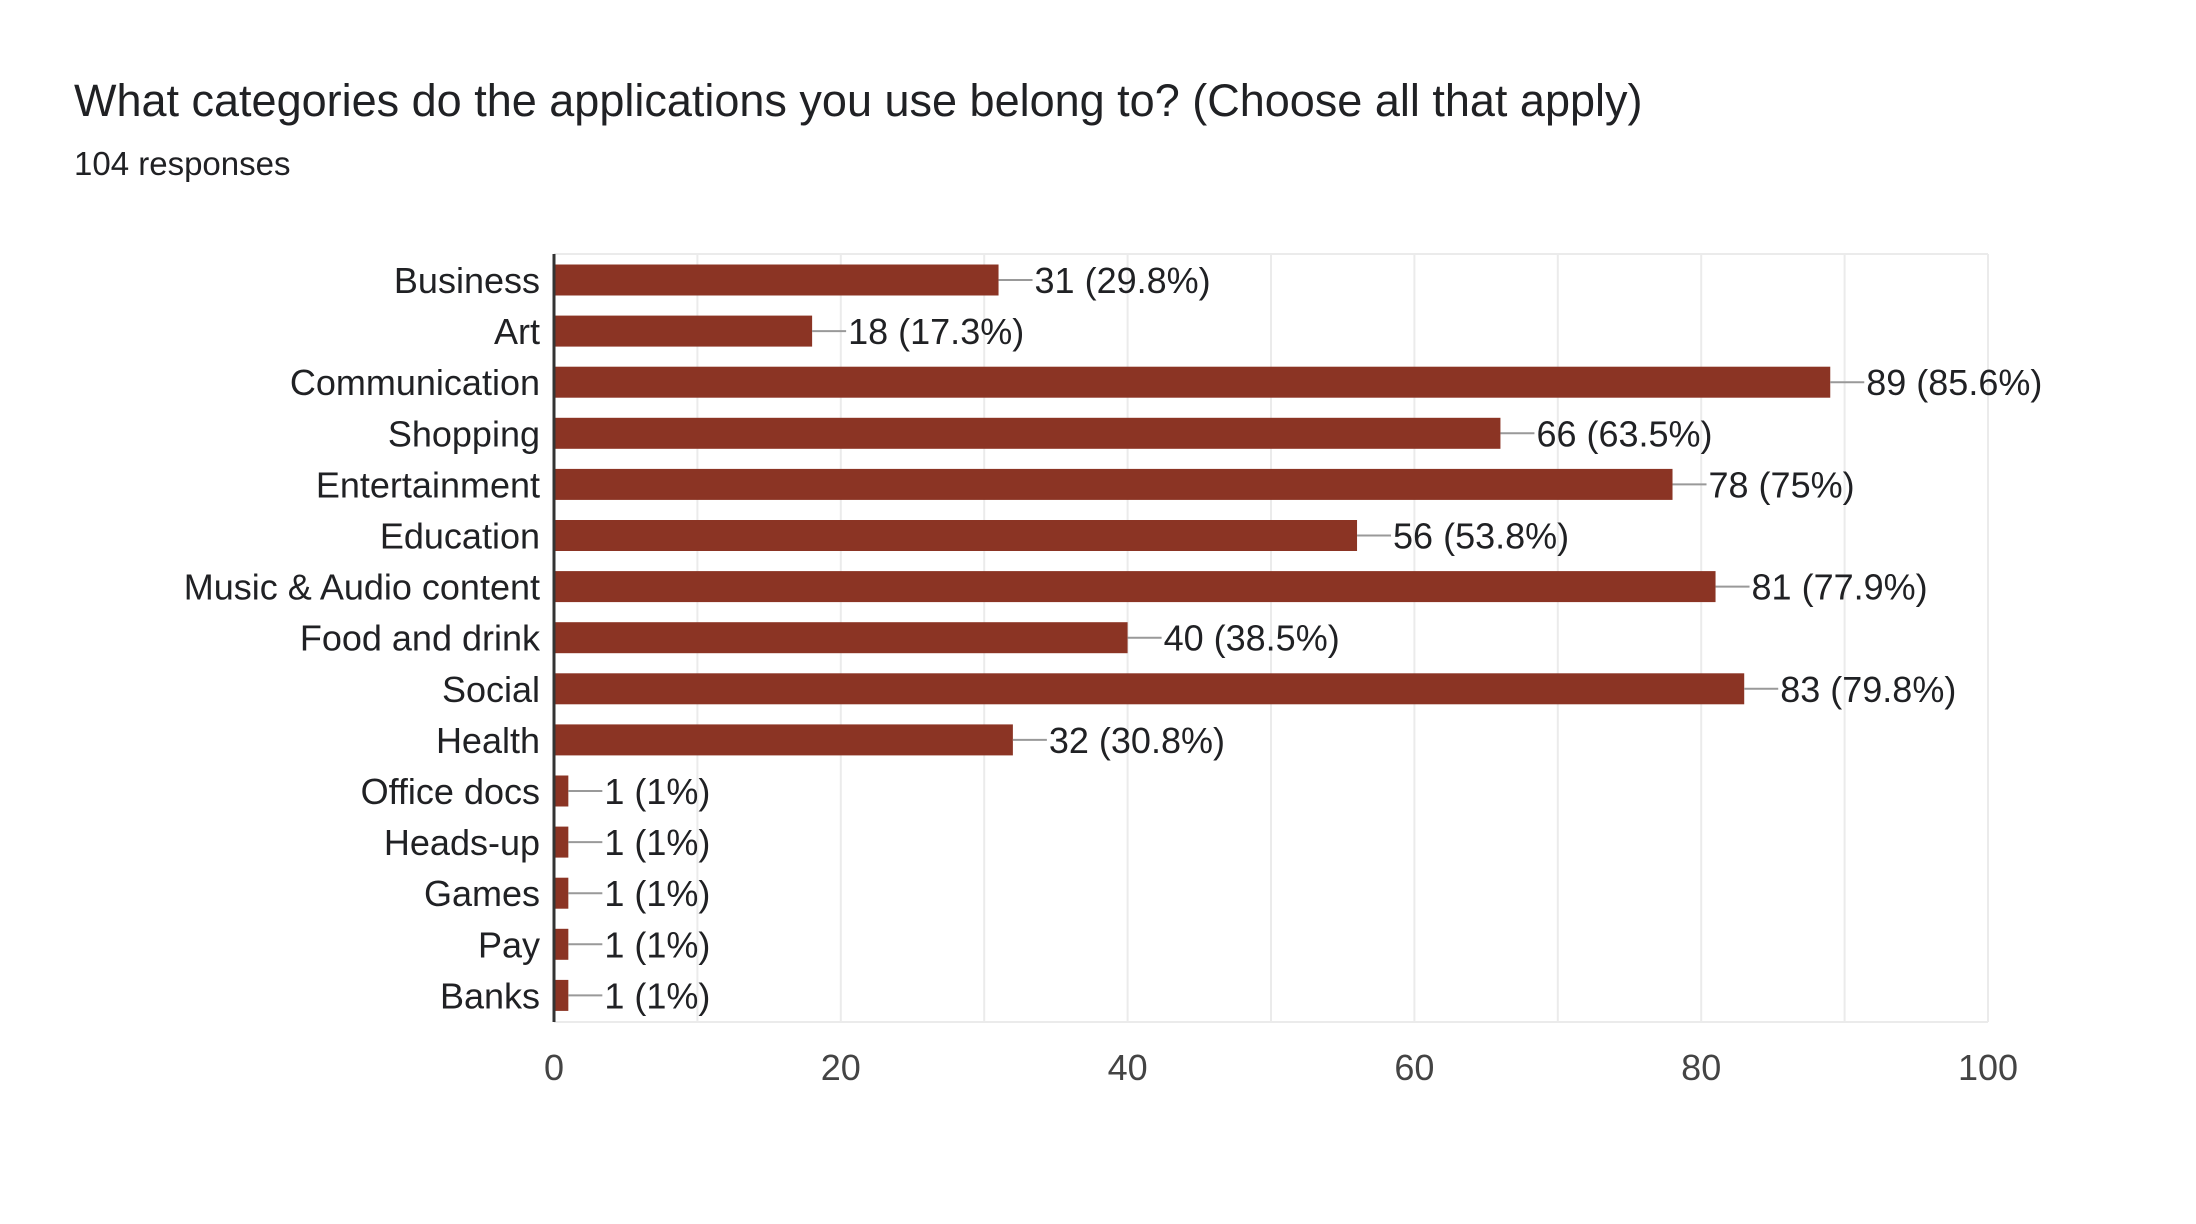 The image size is (2196, 1224). Describe the element at coordinates (491, 689) in the screenshot. I see `category-label-8: Social` at that location.